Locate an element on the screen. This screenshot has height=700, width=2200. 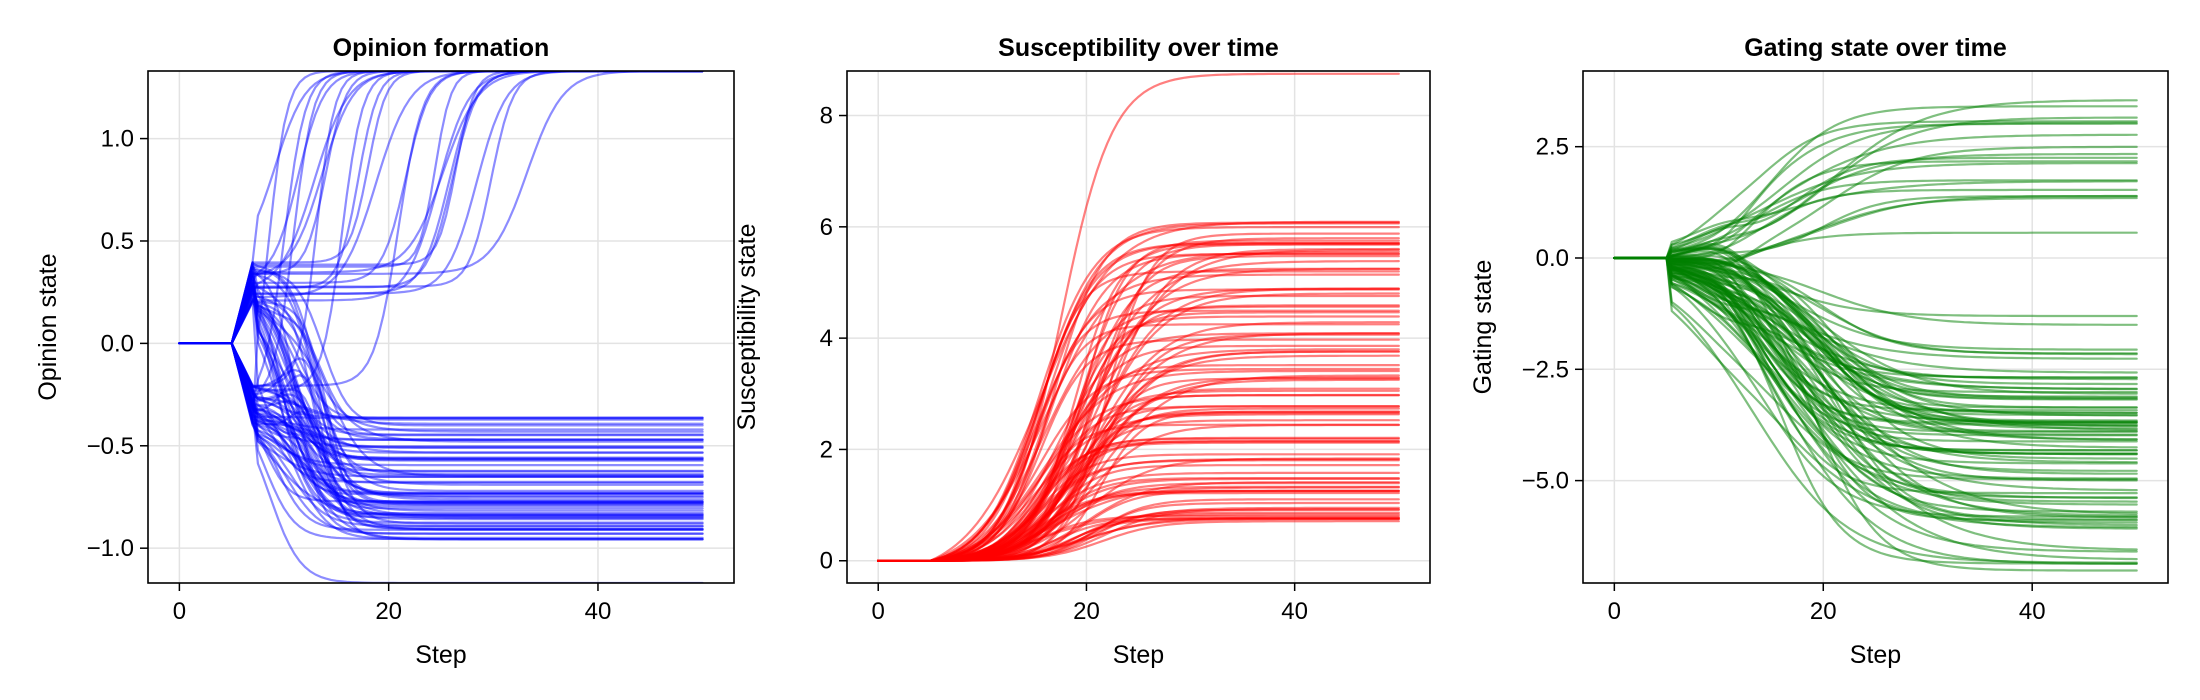
y-tick-label: 0.0 is located at coordinates (117, 343).